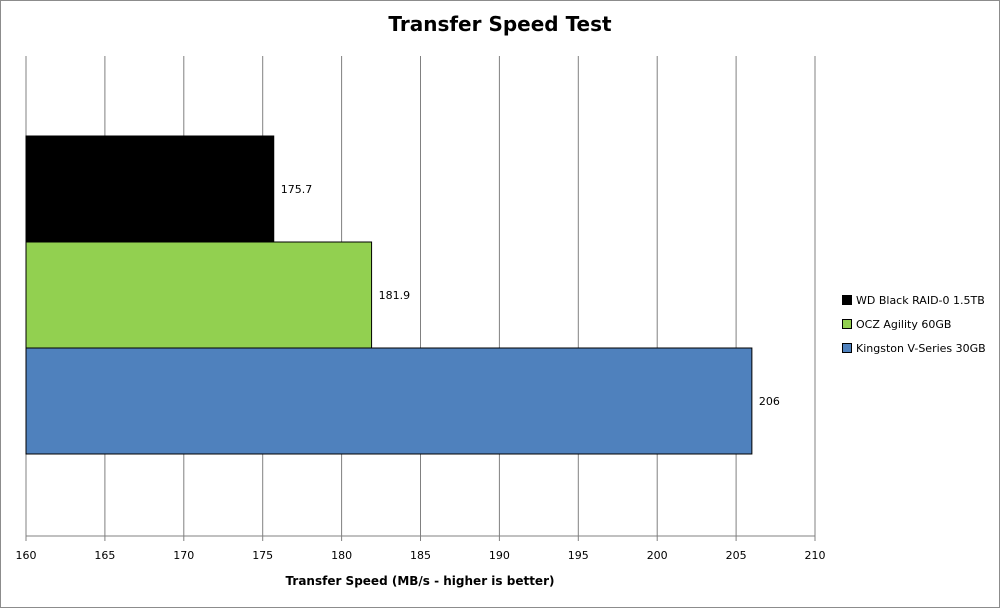 This screenshot has height=608, width=1000. What do you see at coordinates (395, 295) in the screenshot?
I see `data-label: 181.9` at bounding box center [395, 295].